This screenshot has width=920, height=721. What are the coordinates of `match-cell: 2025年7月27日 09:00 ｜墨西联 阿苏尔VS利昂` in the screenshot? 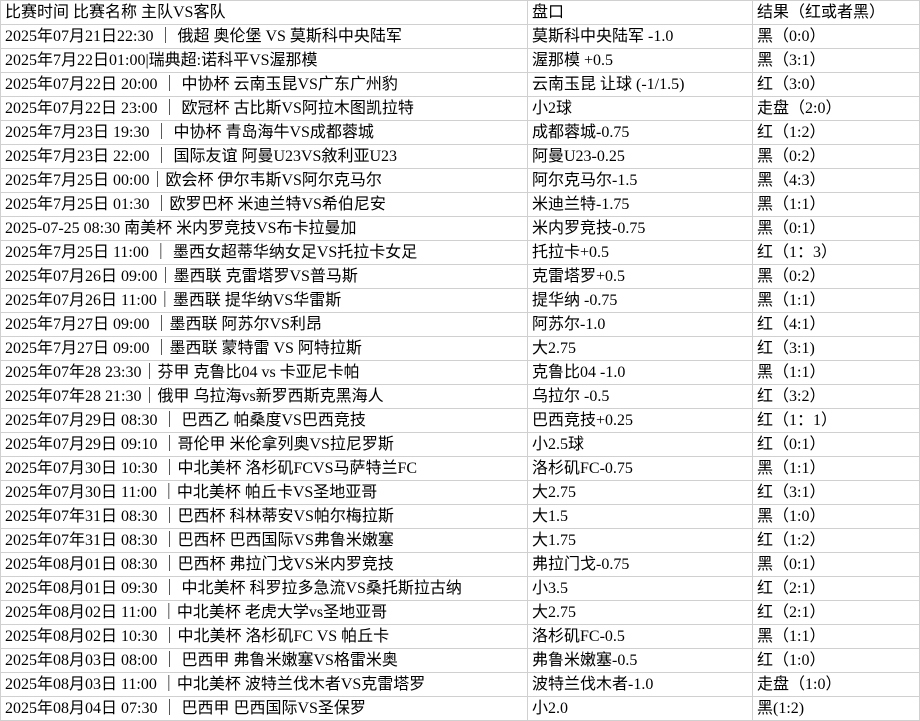 It's located at (264, 325).